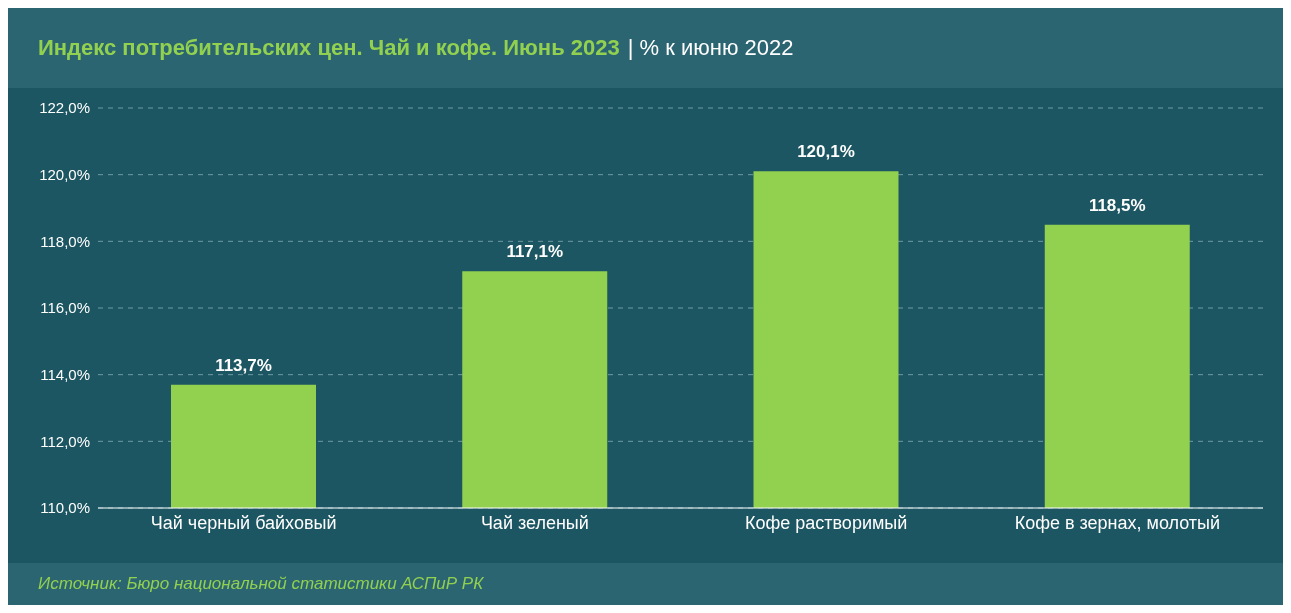 This screenshot has width=1291, height=613. What do you see at coordinates (535, 252) in the screenshot?
I see `data-label: 117,1%` at bounding box center [535, 252].